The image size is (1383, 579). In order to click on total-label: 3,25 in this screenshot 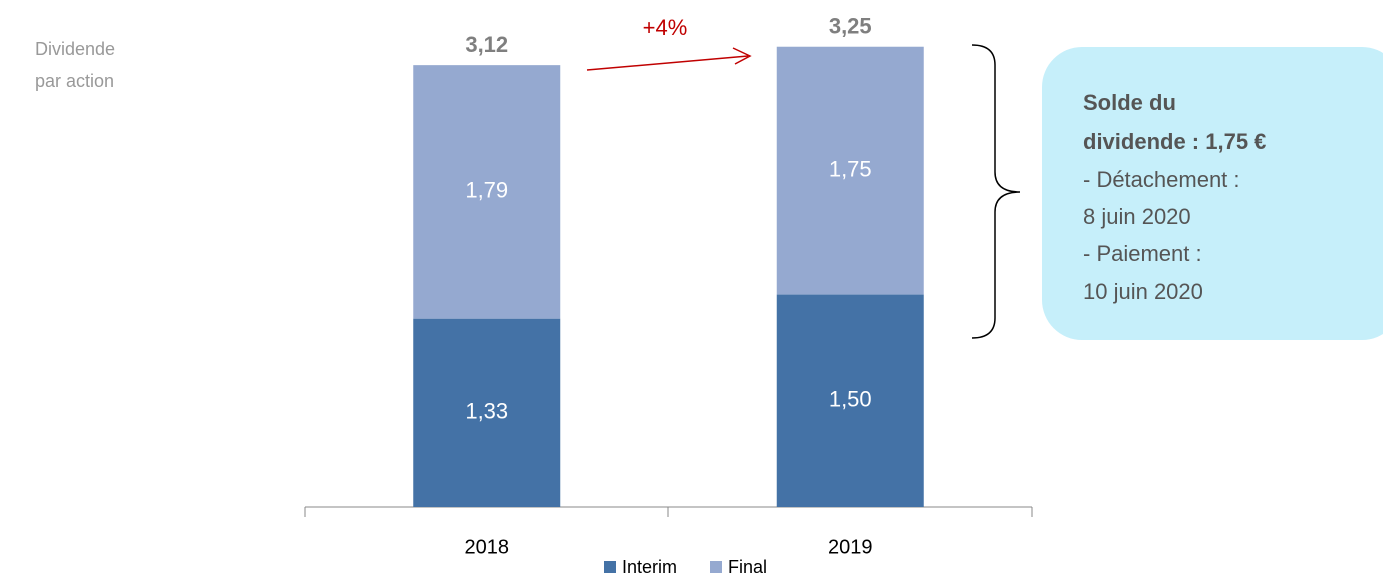, I will do `click(850, 26)`.